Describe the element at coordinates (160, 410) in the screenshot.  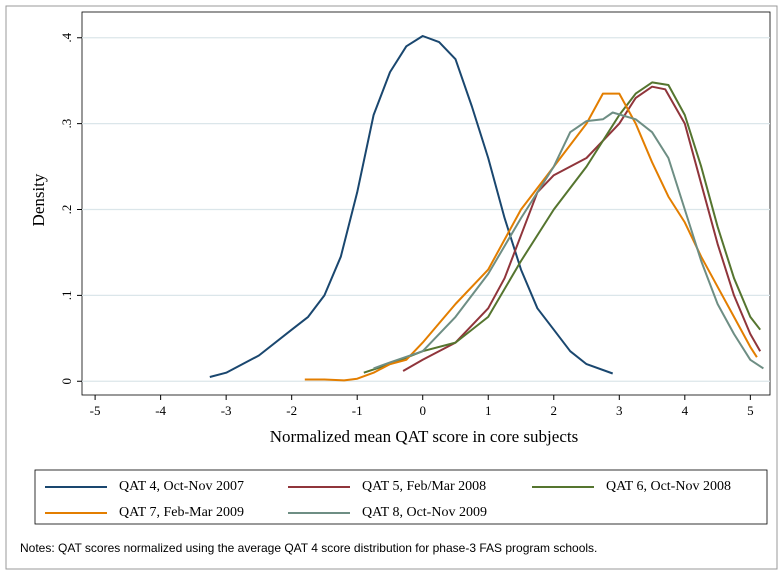
I see `x-tick-label: -4` at that location.